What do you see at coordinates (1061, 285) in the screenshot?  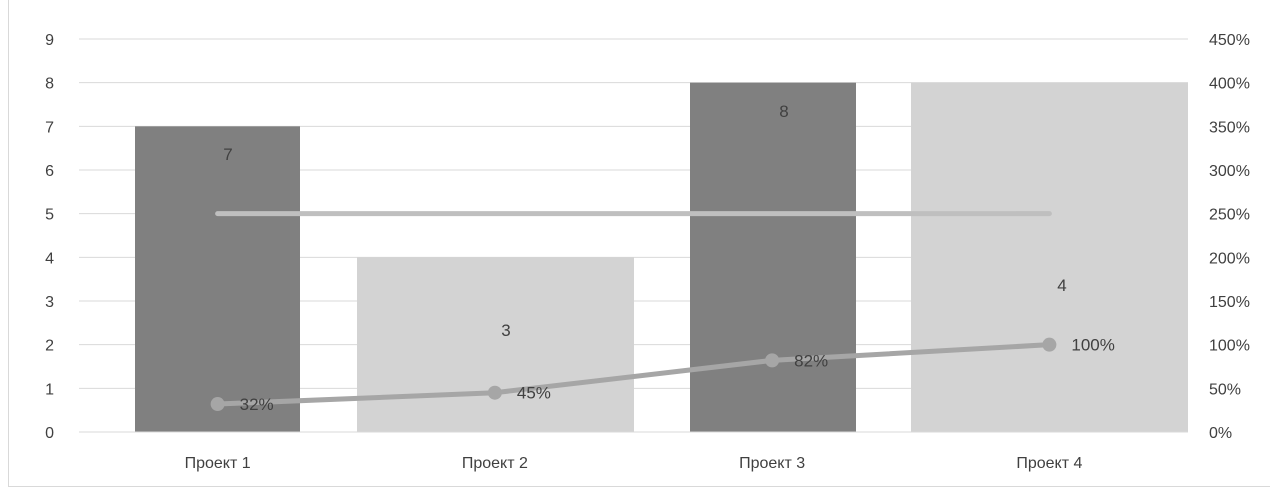 I see `bar-data-label: 4` at bounding box center [1061, 285].